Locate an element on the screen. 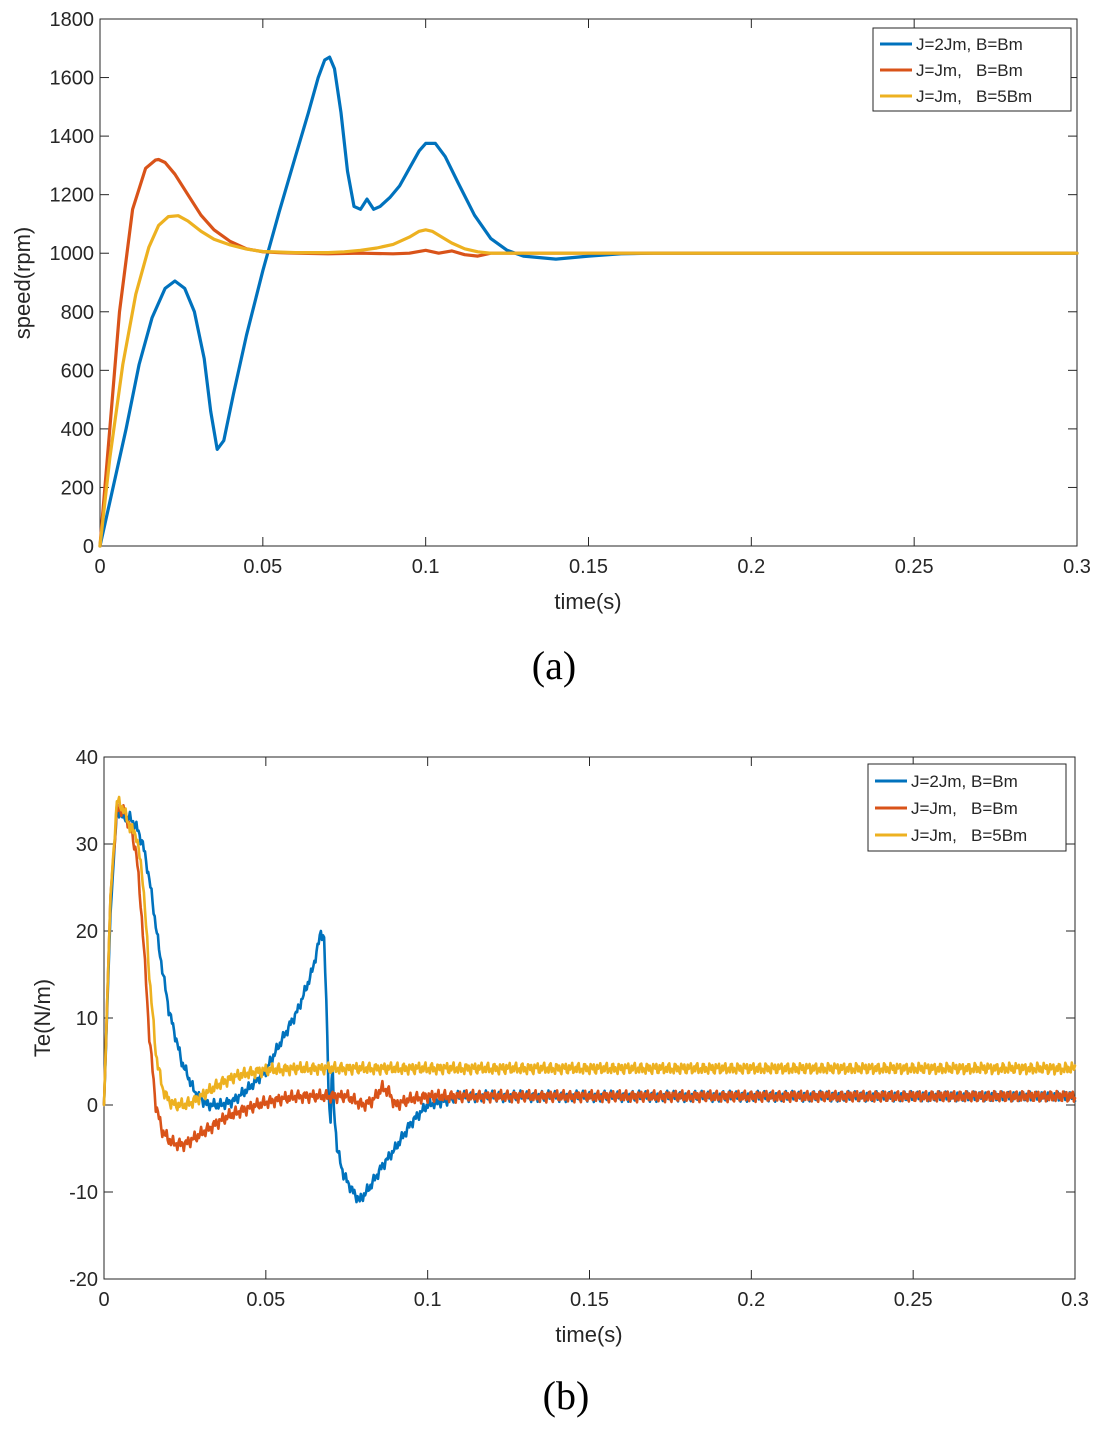 The width and height of the screenshot is (1108, 1438). caption-b: (b) is located at coordinates (566, 1395).